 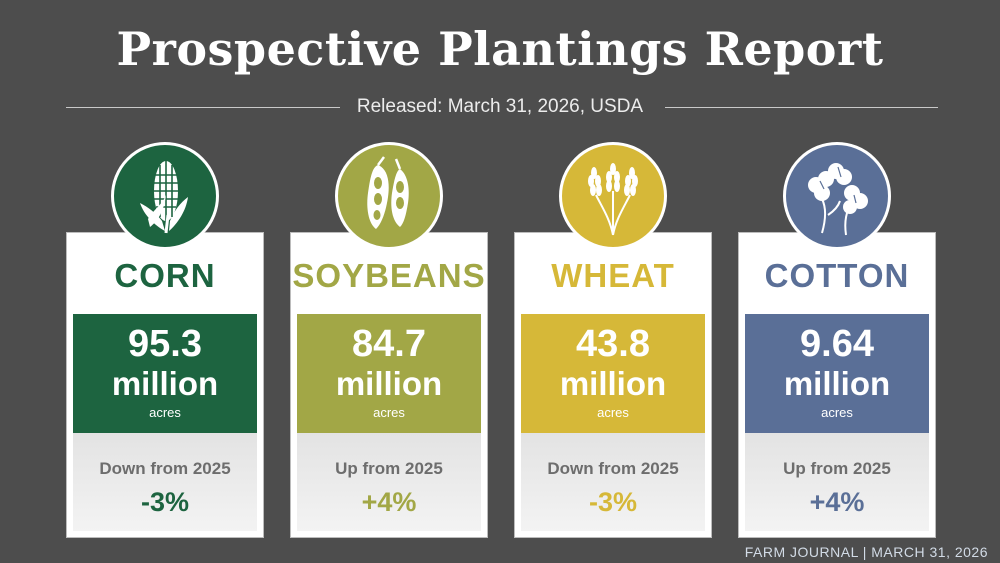 I want to click on crop-name: SOYBEANS, so click(x=389, y=275).